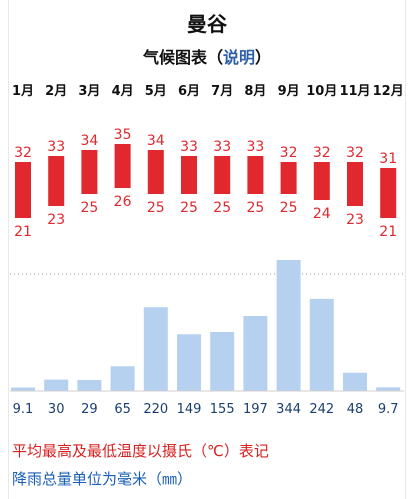  I want to click on rainfall-unit-note: 降雨总量单位为毫米（㎜）, so click(102, 479).